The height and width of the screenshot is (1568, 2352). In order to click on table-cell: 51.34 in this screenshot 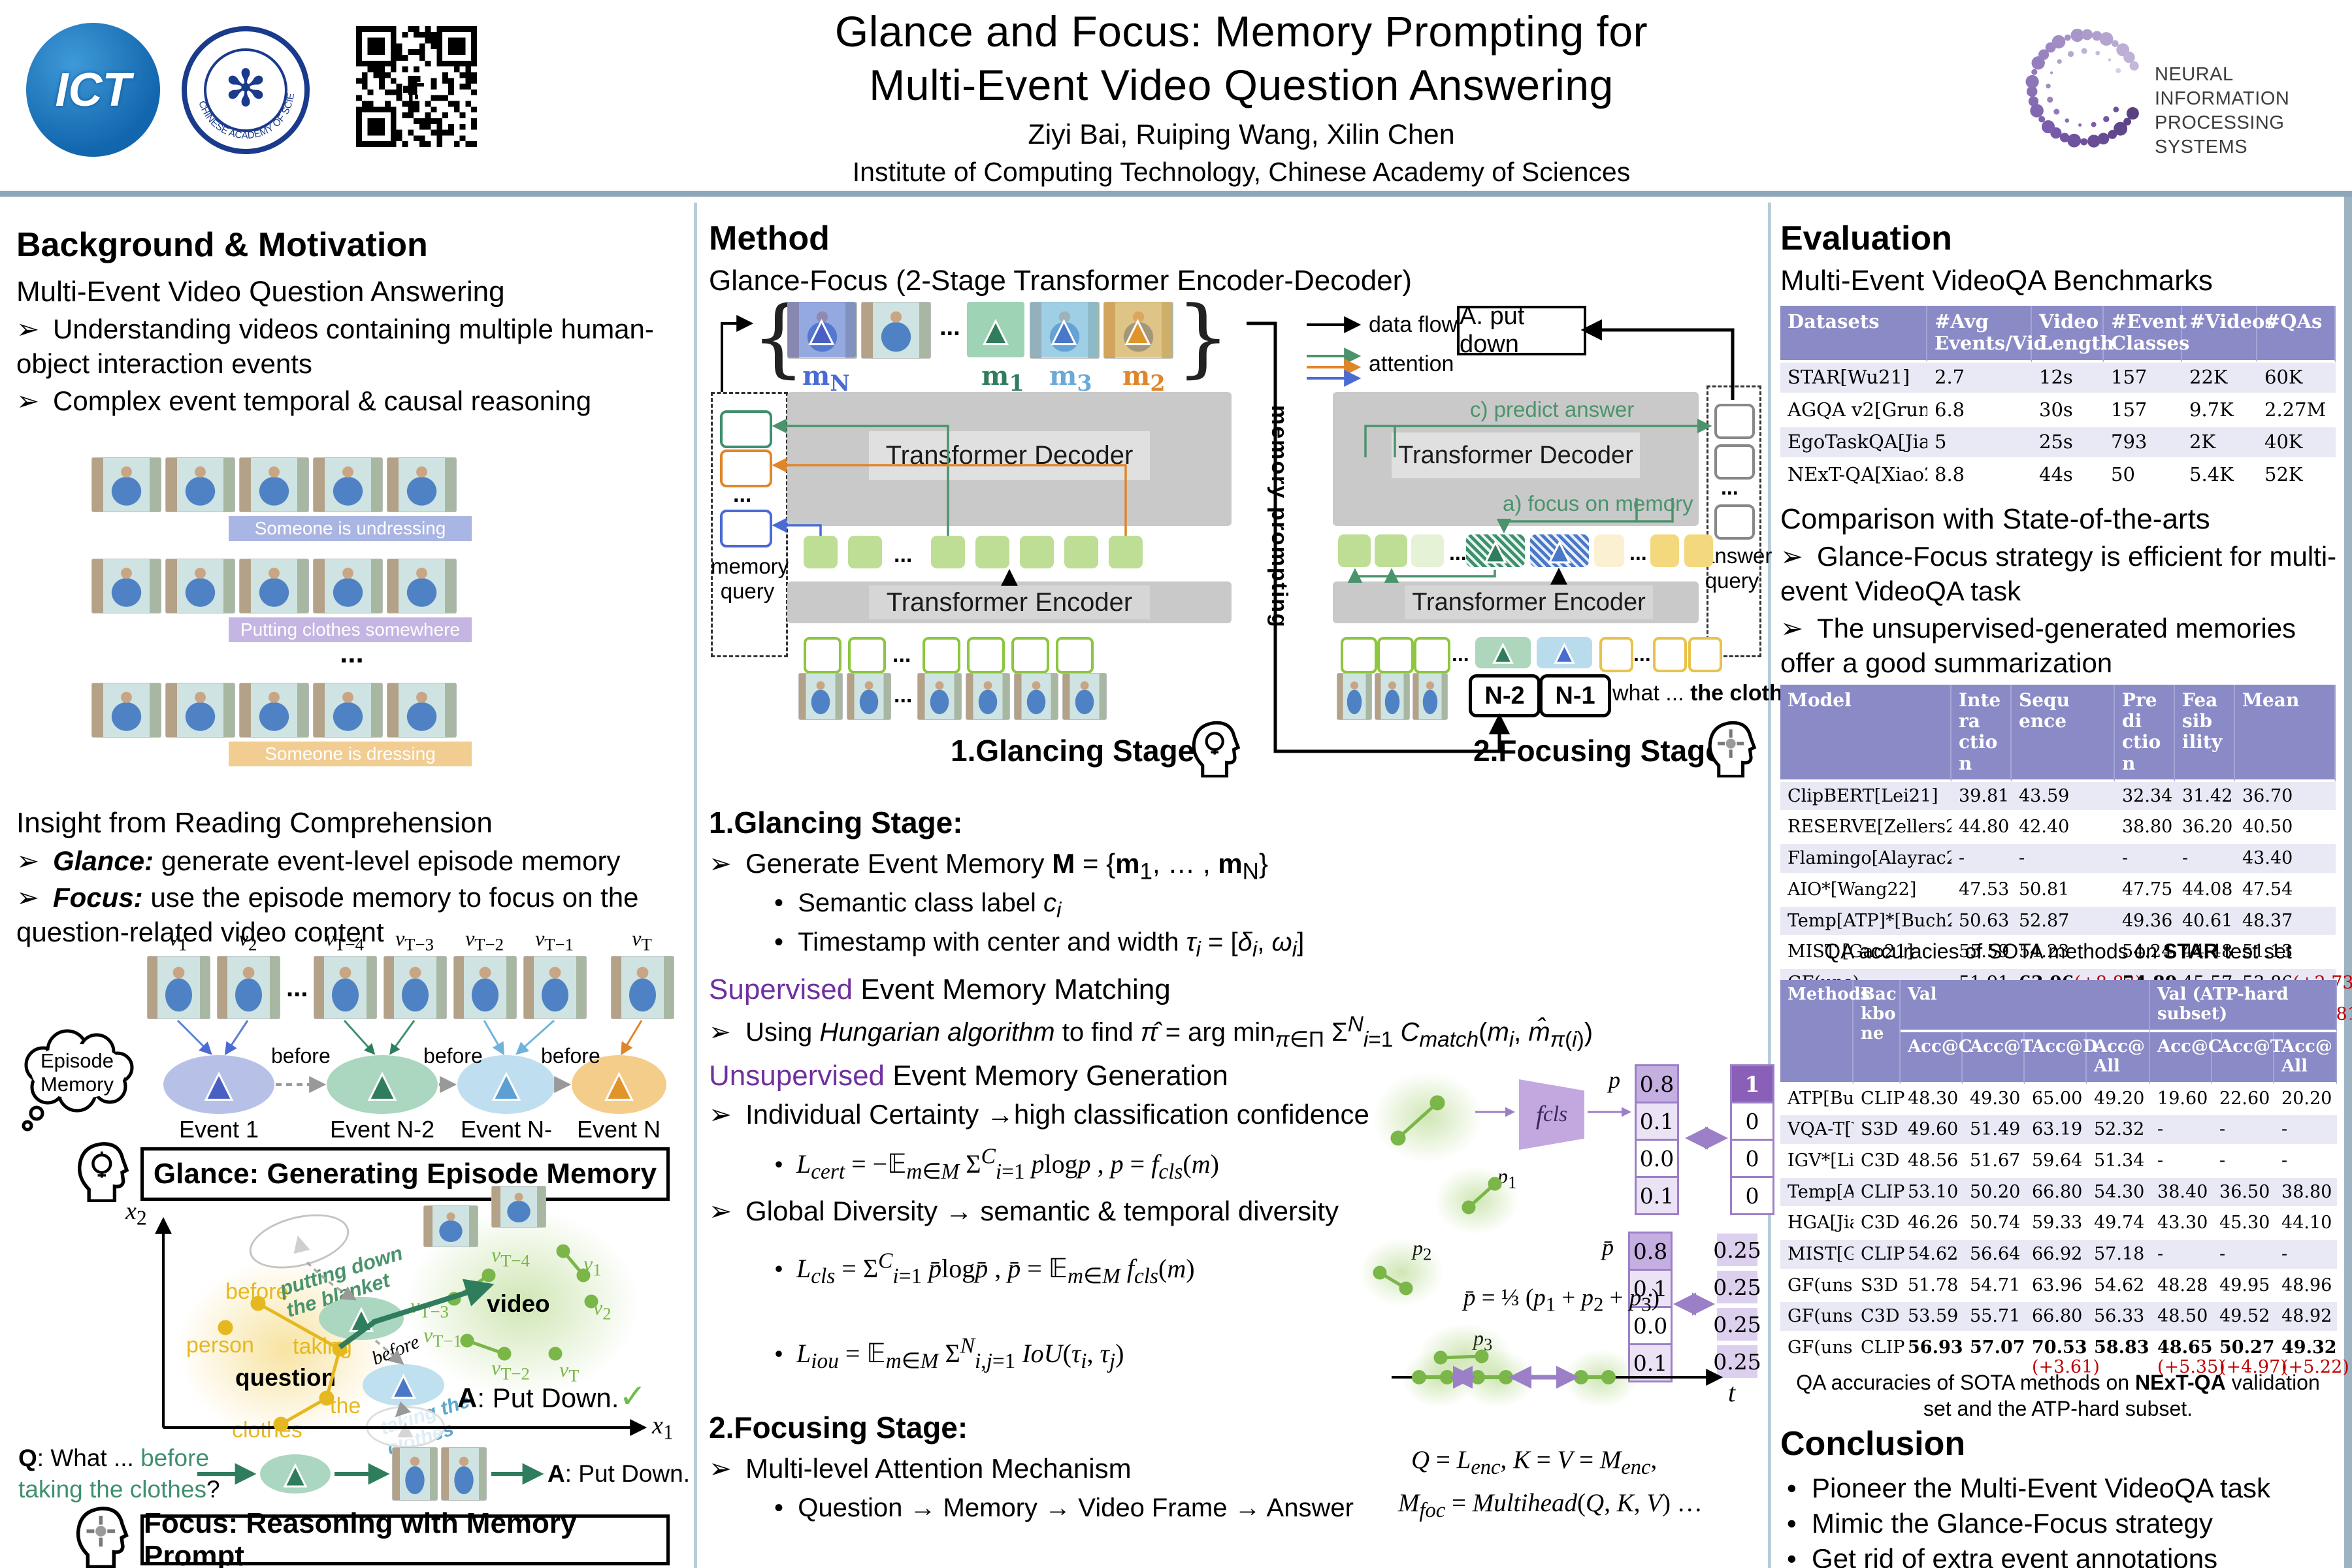, I will do `click(2119, 1162)`.